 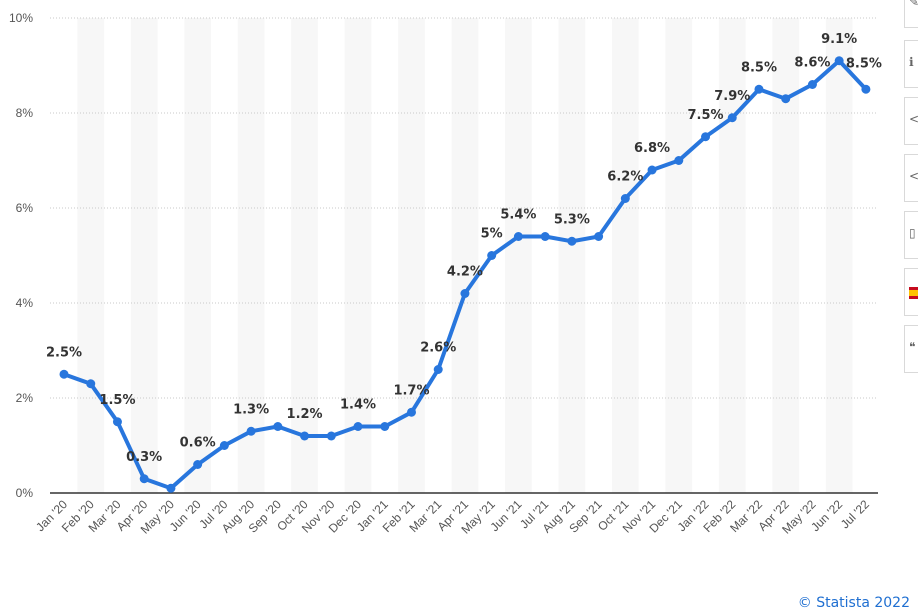 I want to click on chart-toolbar: ✎ ℹ < < ▯ ❝, so click(x=911, y=187).